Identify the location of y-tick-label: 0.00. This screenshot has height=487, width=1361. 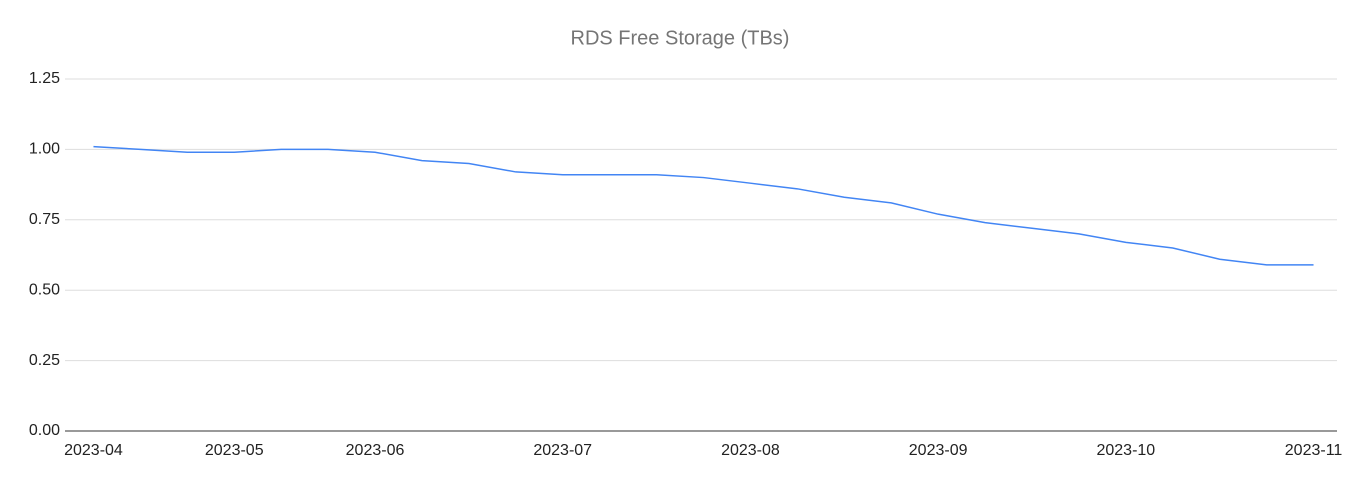
(44, 430).